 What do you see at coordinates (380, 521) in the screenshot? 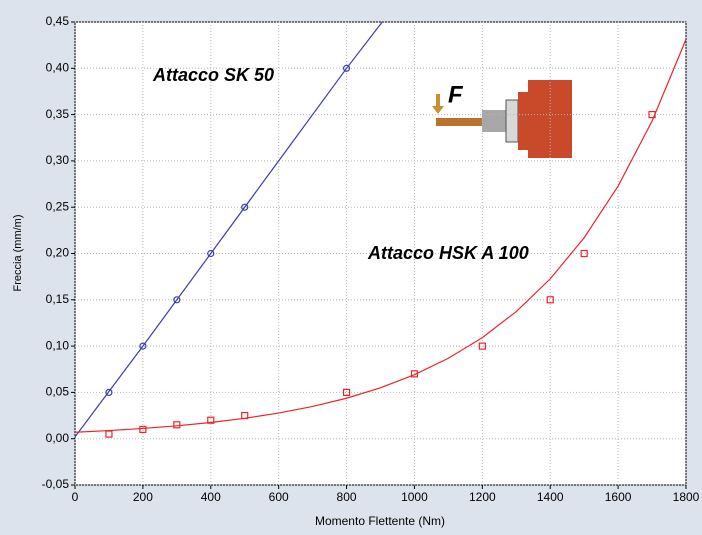
I see `x-axis-label: Momento Flettente (Nm)` at bounding box center [380, 521].